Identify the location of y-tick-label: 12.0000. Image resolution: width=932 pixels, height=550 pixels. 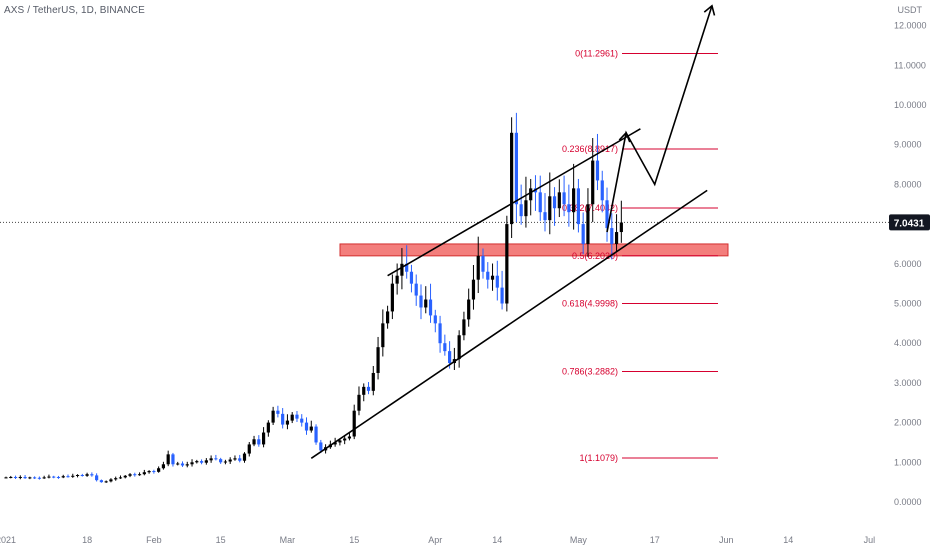
(910, 26).